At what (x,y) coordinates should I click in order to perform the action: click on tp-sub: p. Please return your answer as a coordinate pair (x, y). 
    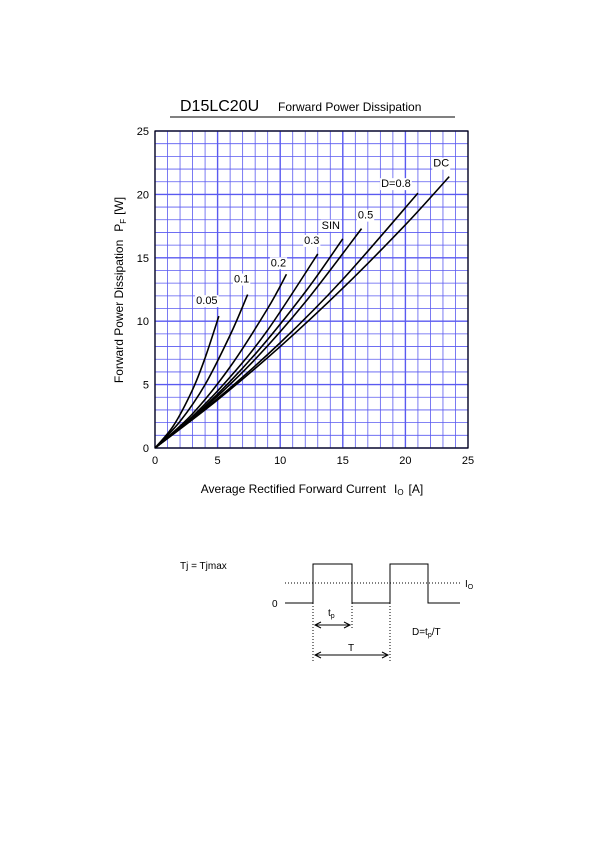
    Looking at the image, I should click on (333, 616).